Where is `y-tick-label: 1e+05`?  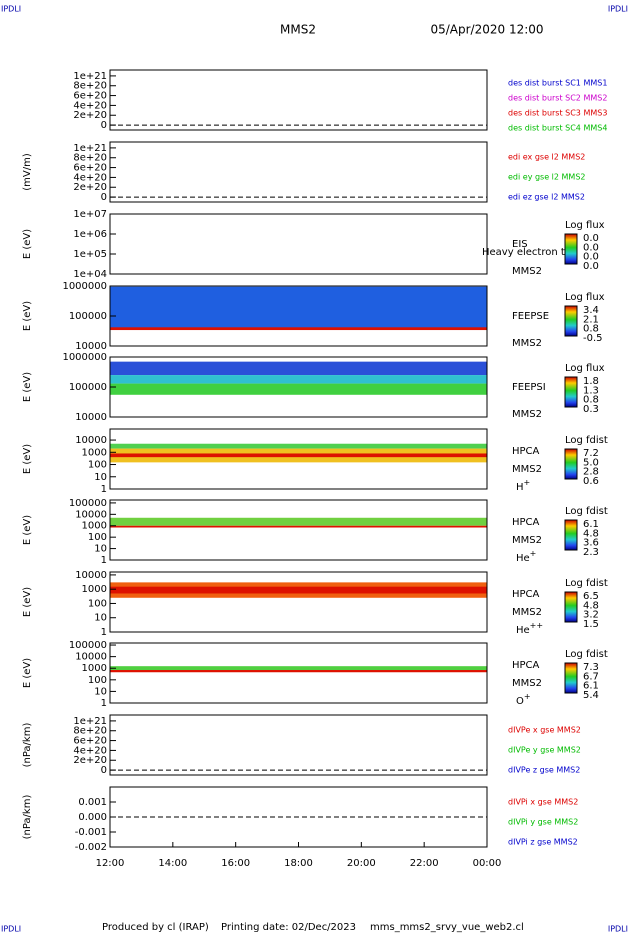
y-tick-label: 1e+05 is located at coordinates (90, 254).